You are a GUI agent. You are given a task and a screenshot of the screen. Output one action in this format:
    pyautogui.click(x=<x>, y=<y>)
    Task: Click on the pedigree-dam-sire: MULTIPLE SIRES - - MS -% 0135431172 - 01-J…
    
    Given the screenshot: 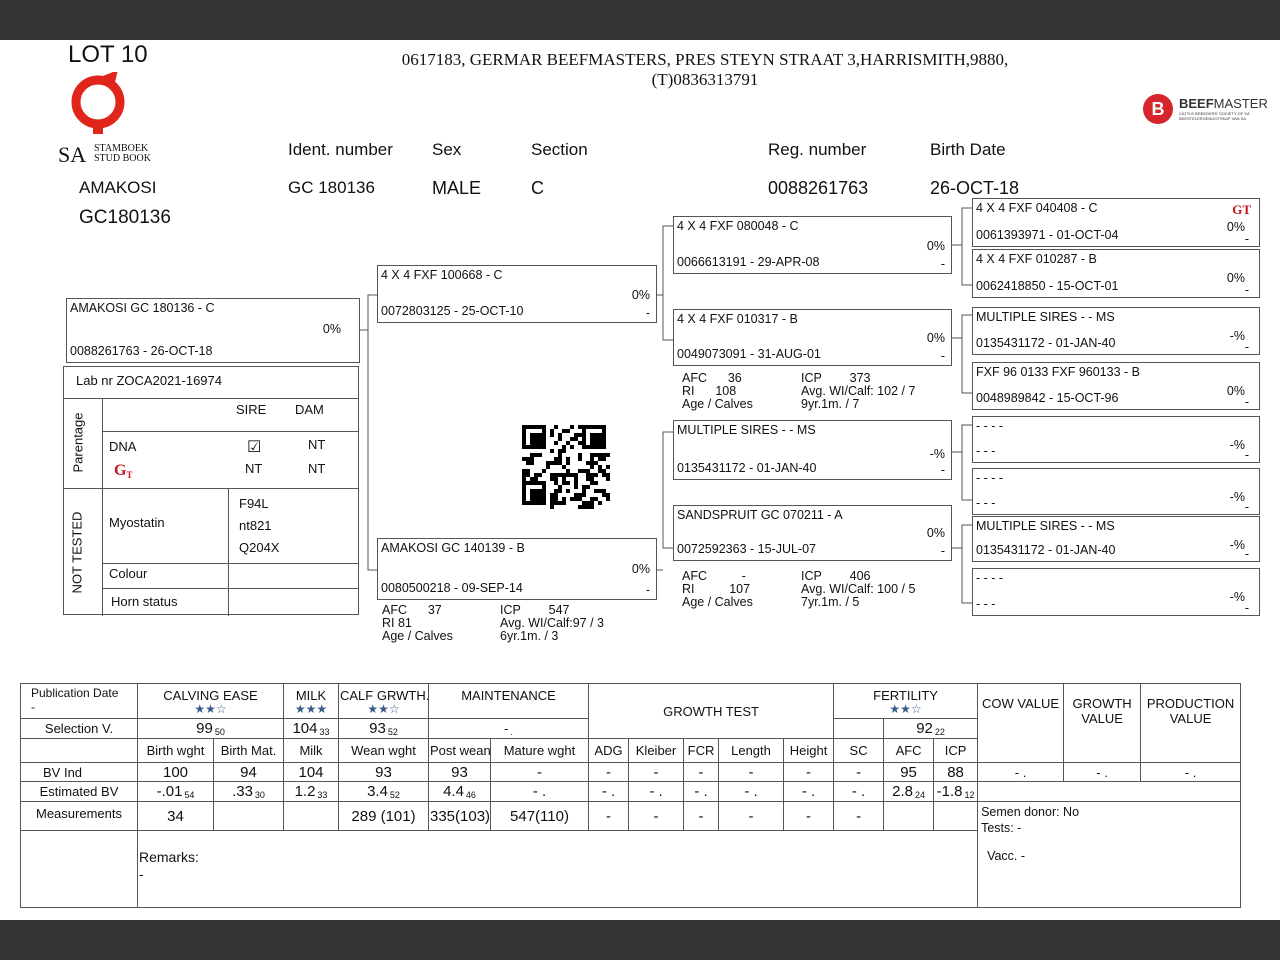 What is the action you would take?
    pyautogui.click(x=812, y=450)
    